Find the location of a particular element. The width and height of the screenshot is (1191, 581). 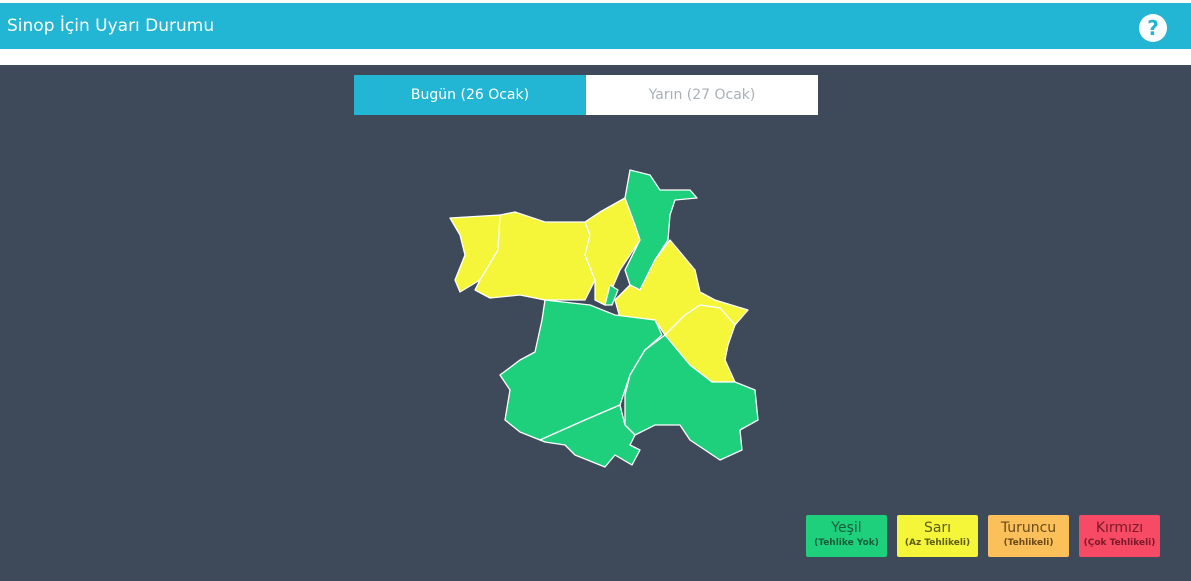

legend-label: Kırmızı is located at coordinates (1119, 528).